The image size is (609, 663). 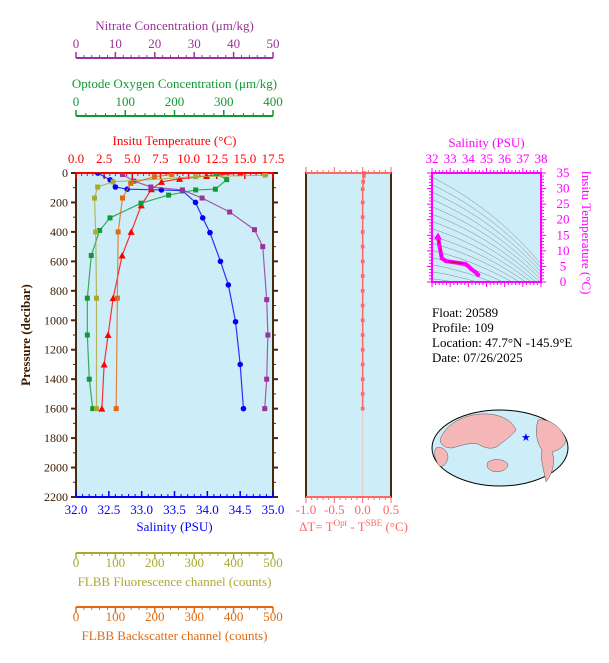 I want to click on temperature-tick-label: 2.5, so click(x=104, y=158).